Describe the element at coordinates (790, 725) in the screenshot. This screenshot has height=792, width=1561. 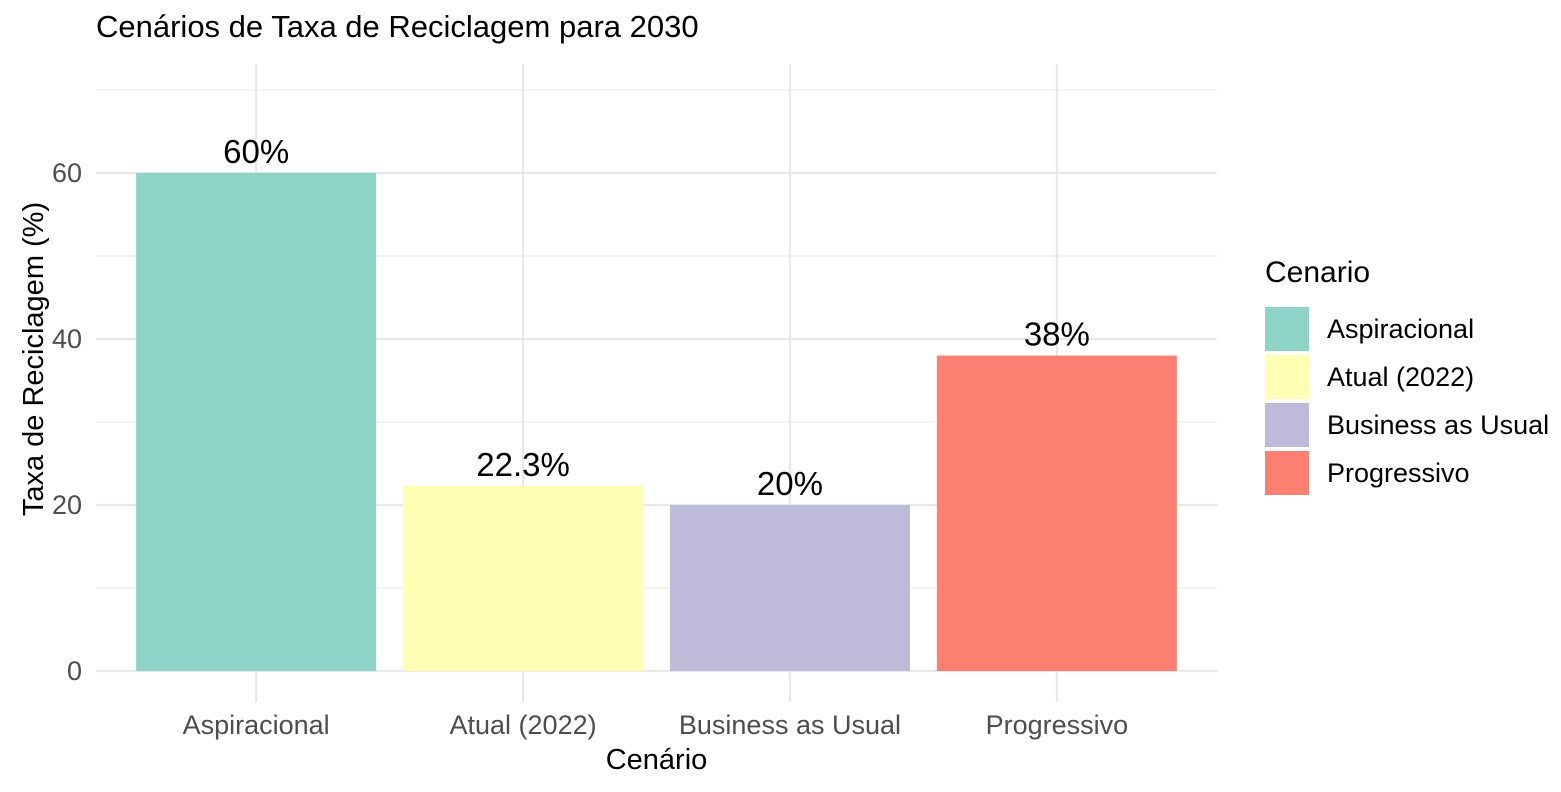
I see `x-tick-label: Business as Usual` at that location.